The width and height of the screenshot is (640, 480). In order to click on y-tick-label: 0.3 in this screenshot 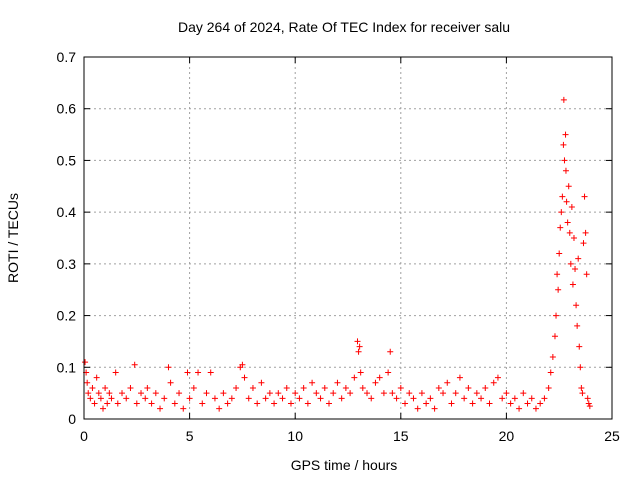, I will do `click(67, 264)`.